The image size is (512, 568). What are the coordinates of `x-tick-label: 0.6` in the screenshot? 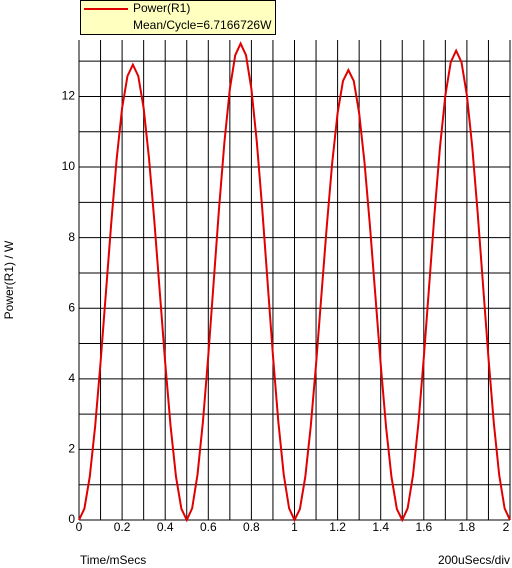 It's located at (208, 527).